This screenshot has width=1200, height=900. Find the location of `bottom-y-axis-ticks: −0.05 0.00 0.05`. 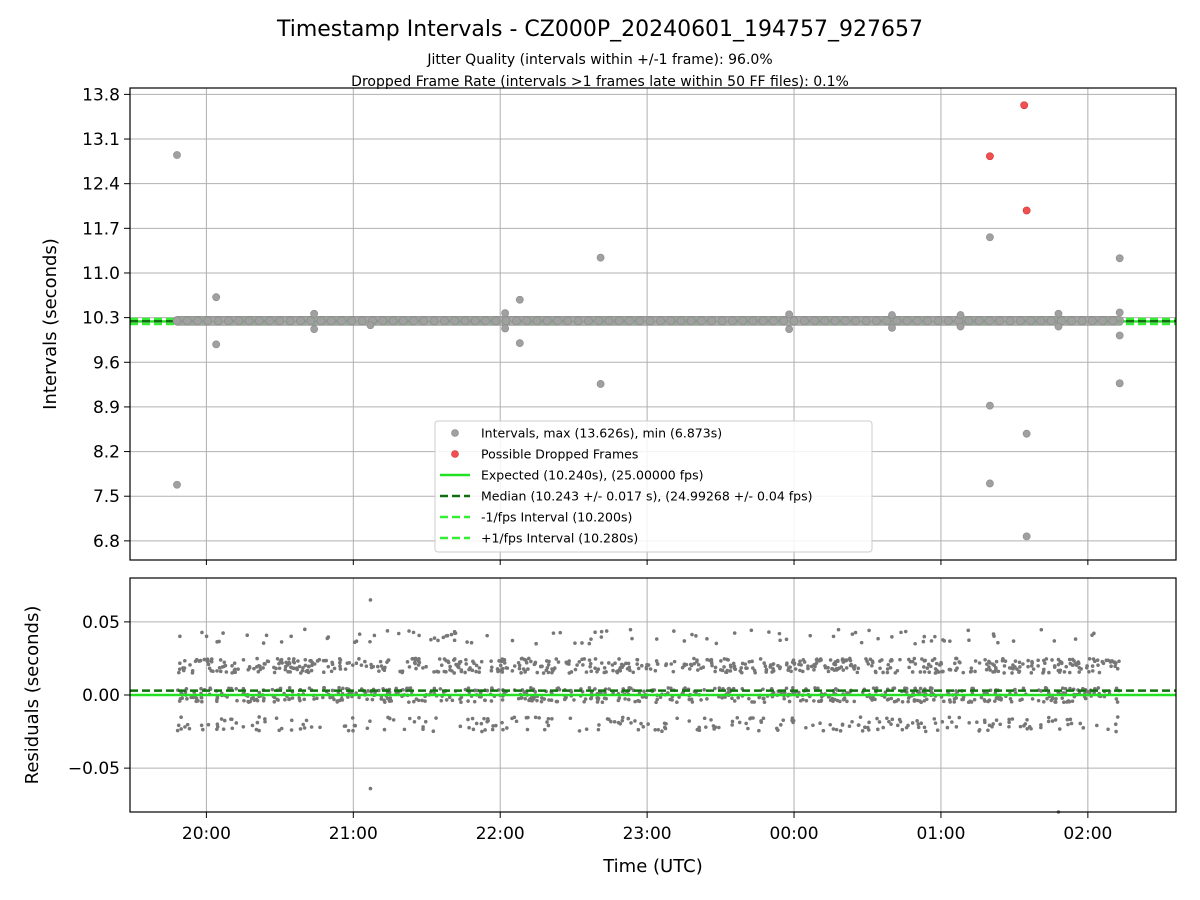

bottom-y-axis-ticks: −0.05 0.00 0.05 is located at coordinates (99, 696).